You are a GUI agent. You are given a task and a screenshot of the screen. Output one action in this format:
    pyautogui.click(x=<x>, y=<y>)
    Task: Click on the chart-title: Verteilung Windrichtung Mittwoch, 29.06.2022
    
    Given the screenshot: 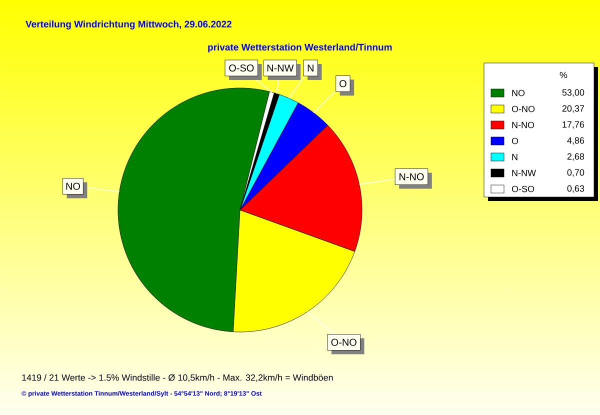 What is the action you would take?
    pyautogui.click(x=129, y=25)
    